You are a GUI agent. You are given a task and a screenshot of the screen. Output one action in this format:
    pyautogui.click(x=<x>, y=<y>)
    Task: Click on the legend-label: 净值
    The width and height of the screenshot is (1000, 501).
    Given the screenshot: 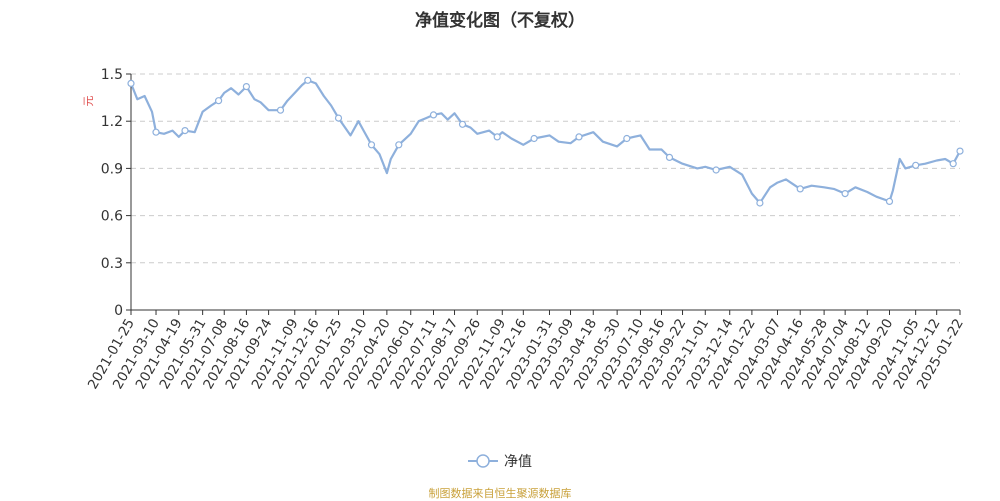 What is the action you would take?
    pyautogui.click(x=518, y=462)
    